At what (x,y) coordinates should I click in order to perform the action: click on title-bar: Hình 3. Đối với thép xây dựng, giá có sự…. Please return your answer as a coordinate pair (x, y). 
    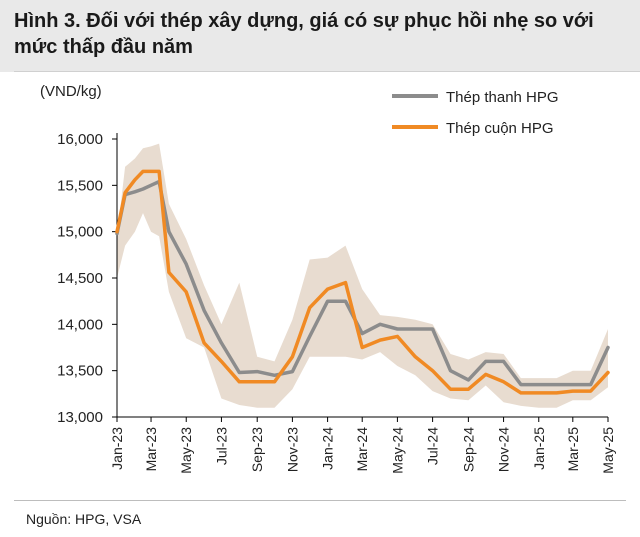
    Looking at the image, I should click on (320, 36).